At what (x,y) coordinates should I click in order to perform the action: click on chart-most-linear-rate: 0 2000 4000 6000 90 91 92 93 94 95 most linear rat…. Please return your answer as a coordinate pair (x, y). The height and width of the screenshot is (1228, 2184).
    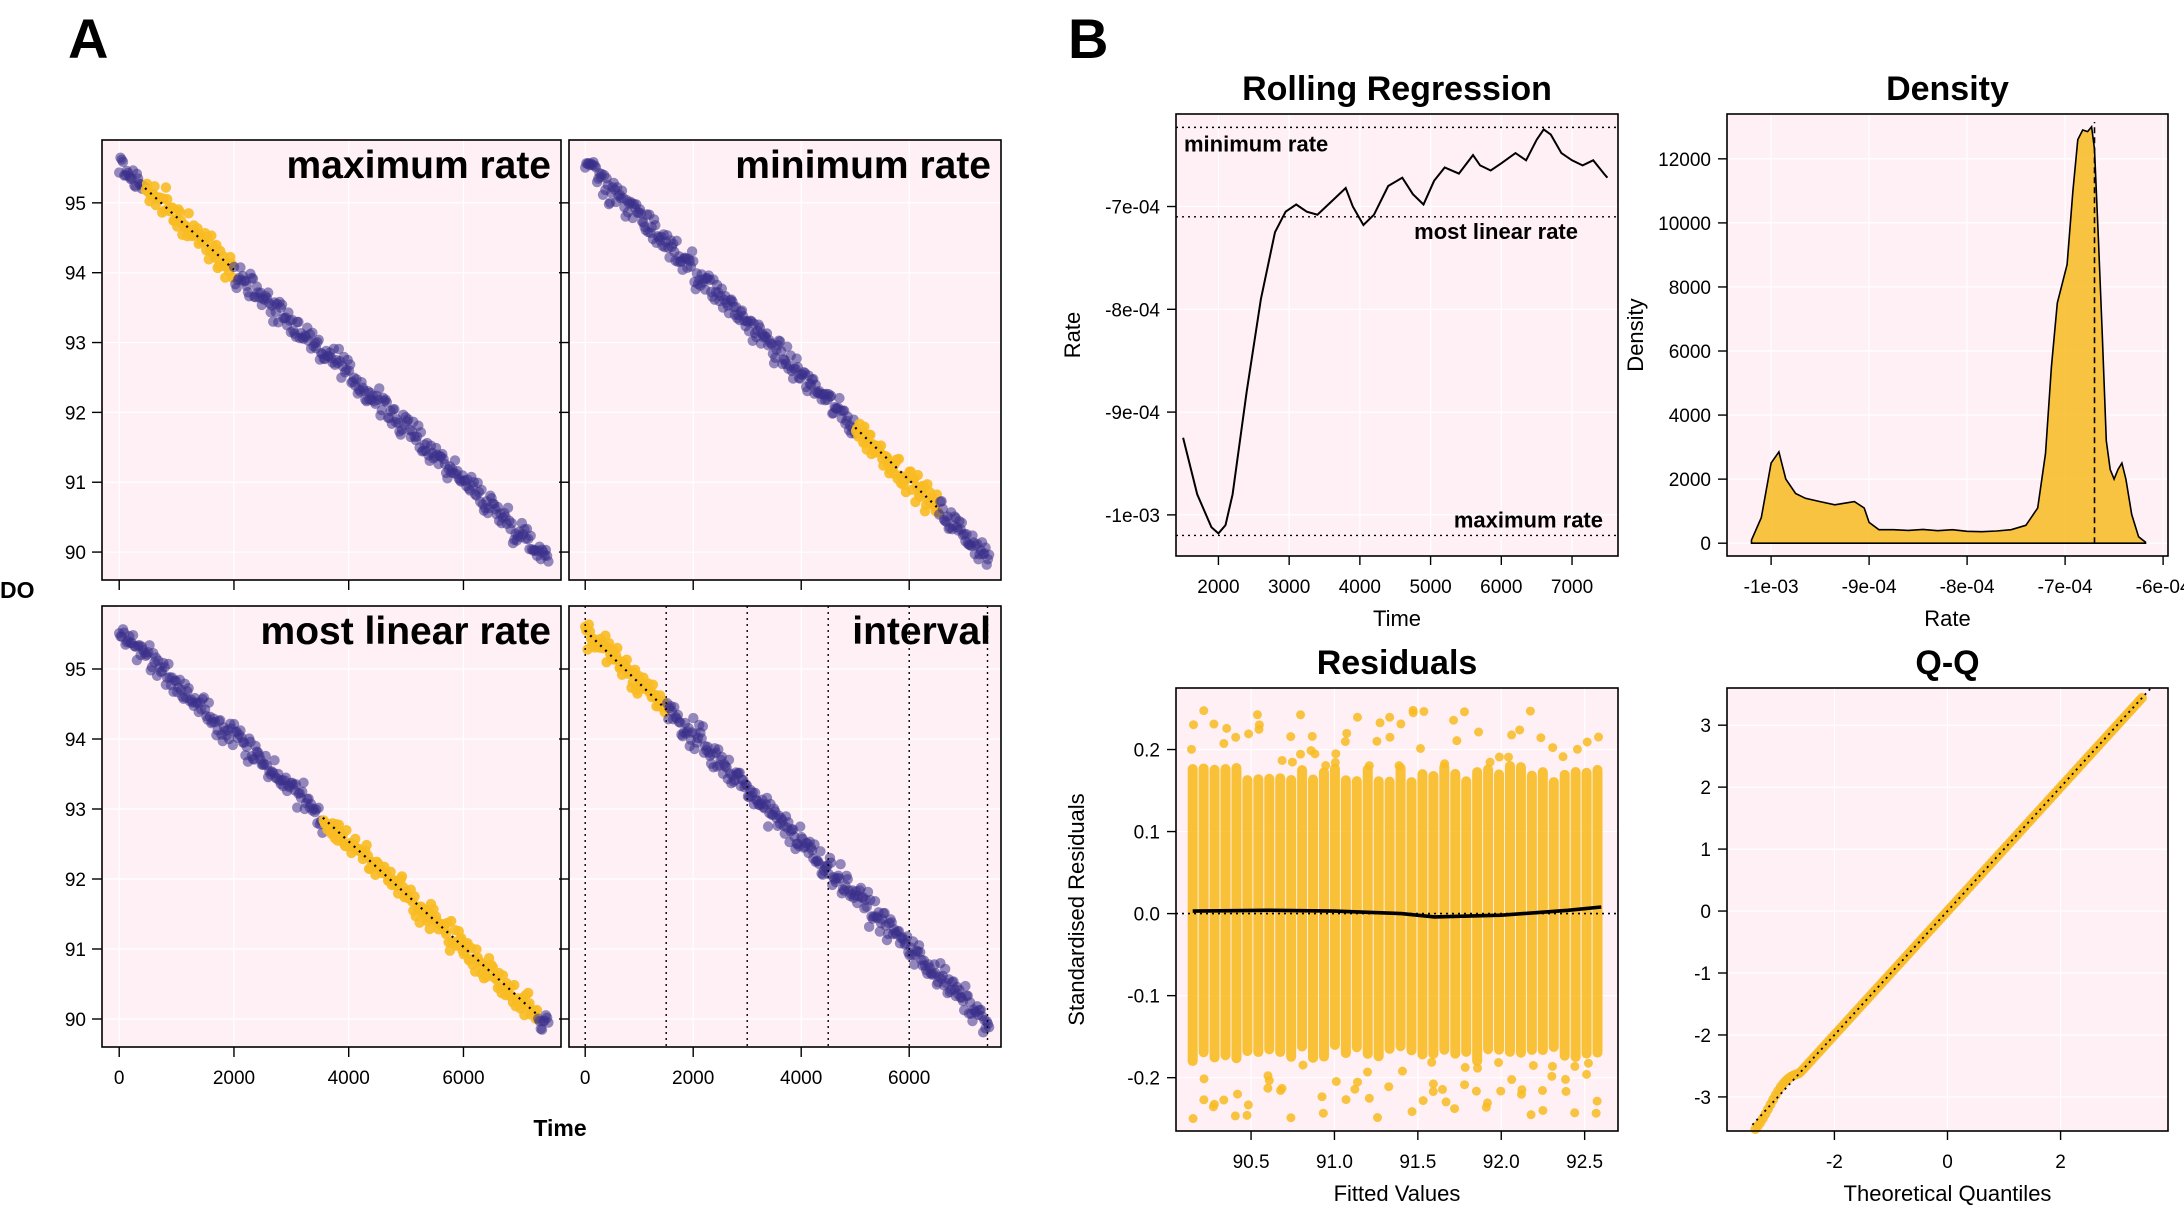
    Looking at the image, I should click on (313, 847).